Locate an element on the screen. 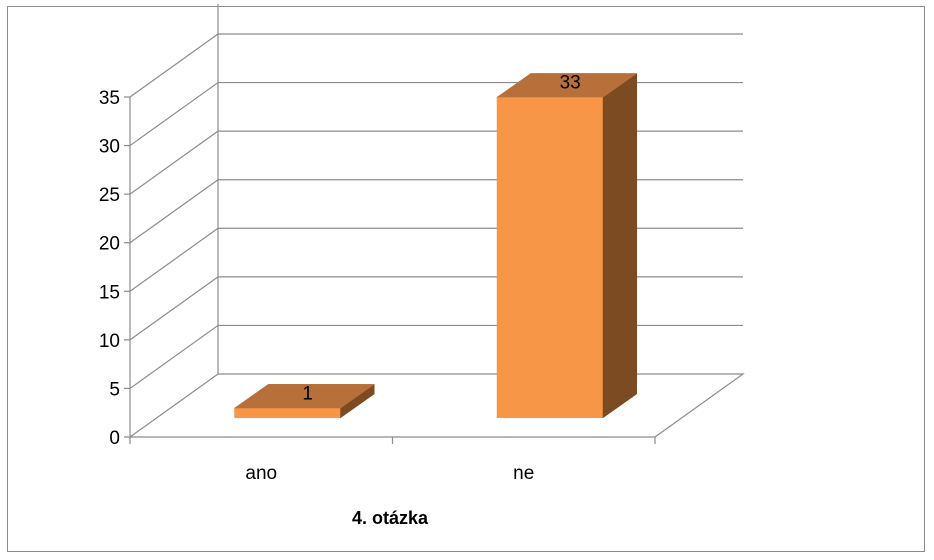 The width and height of the screenshot is (934, 560). x-tick-label: ne is located at coordinates (523, 473).